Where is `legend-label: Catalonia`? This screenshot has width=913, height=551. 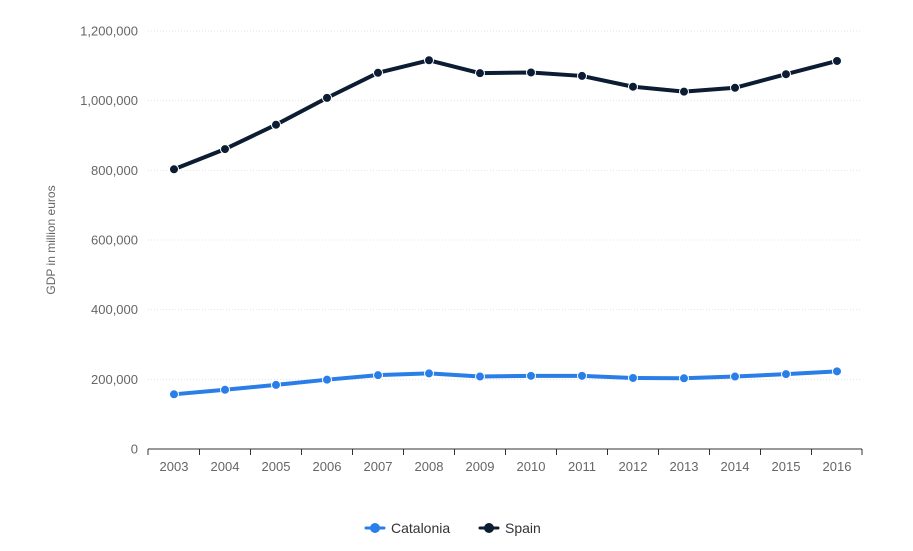 legend-label: Catalonia is located at coordinates (420, 528).